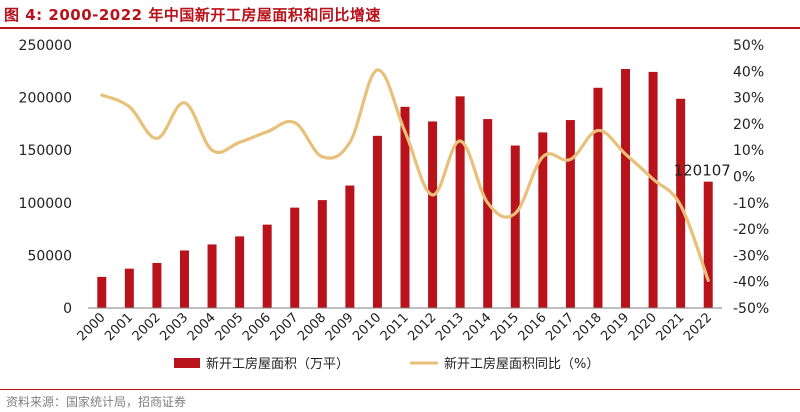  What do you see at coordinates (285, 327) in the screenshot?
I see `x-tick-label: 2007` at bounding box center [285, 327].